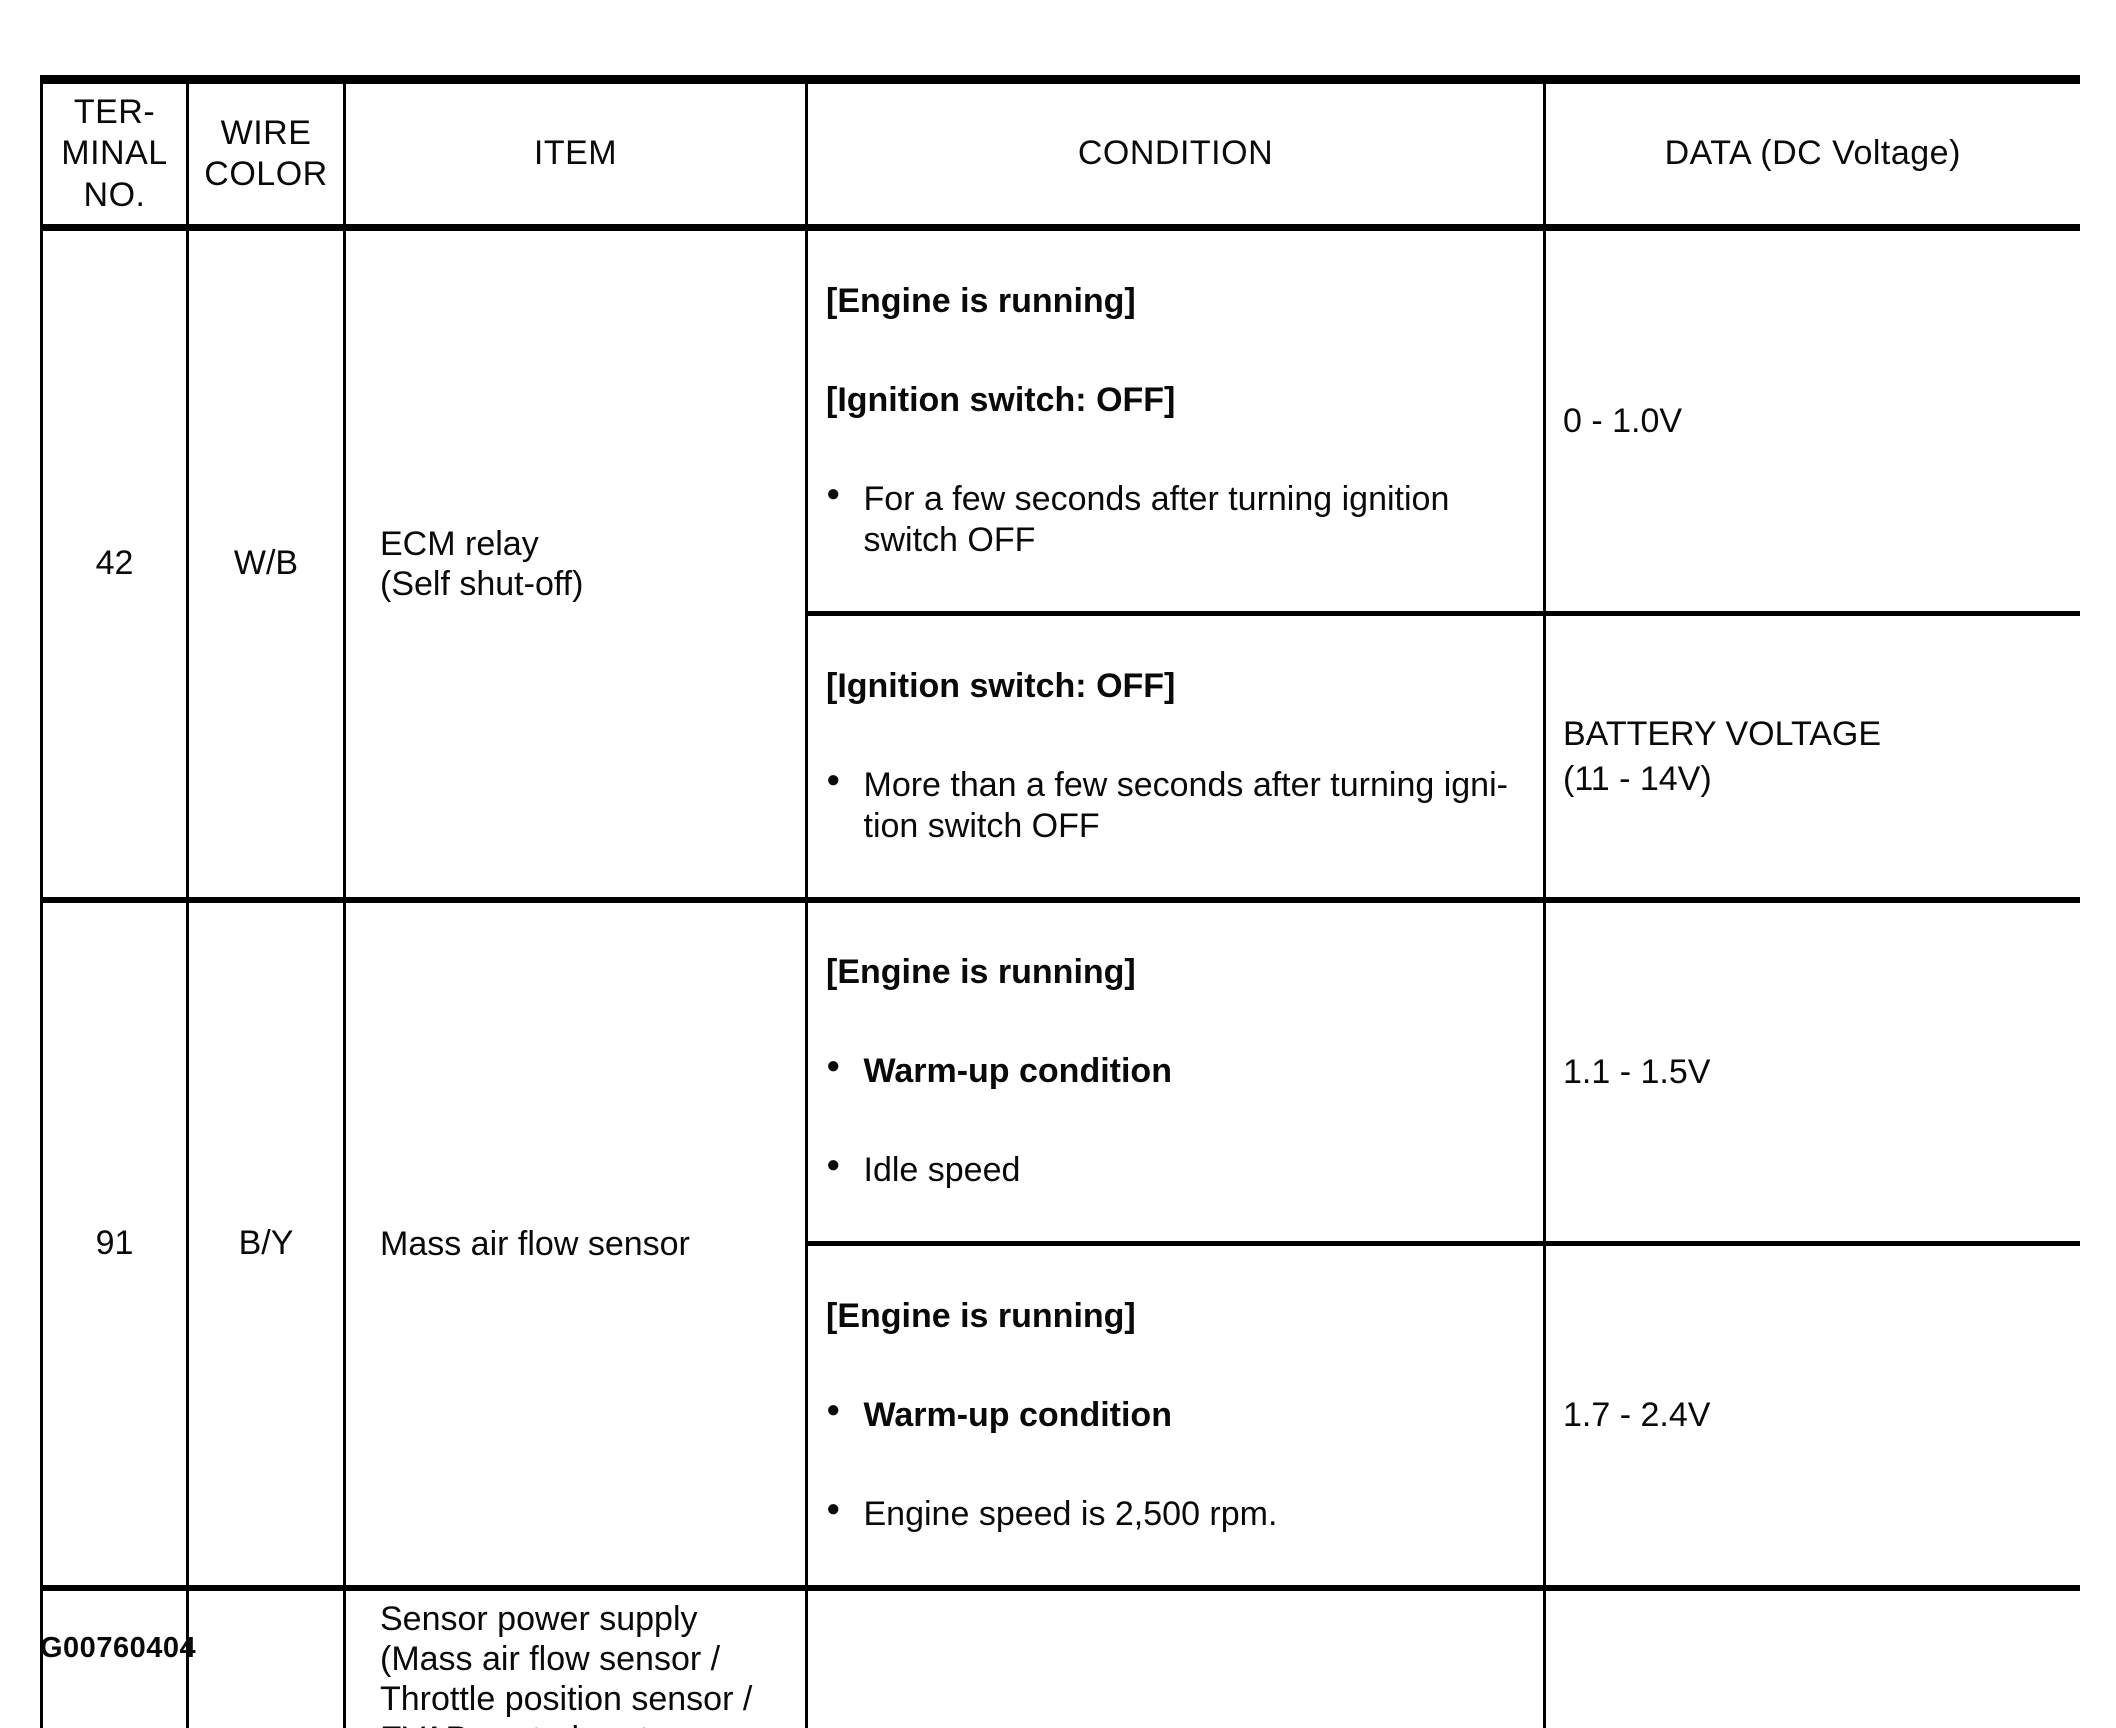  I want to click on header-item: ITEM, so click(576, 155).